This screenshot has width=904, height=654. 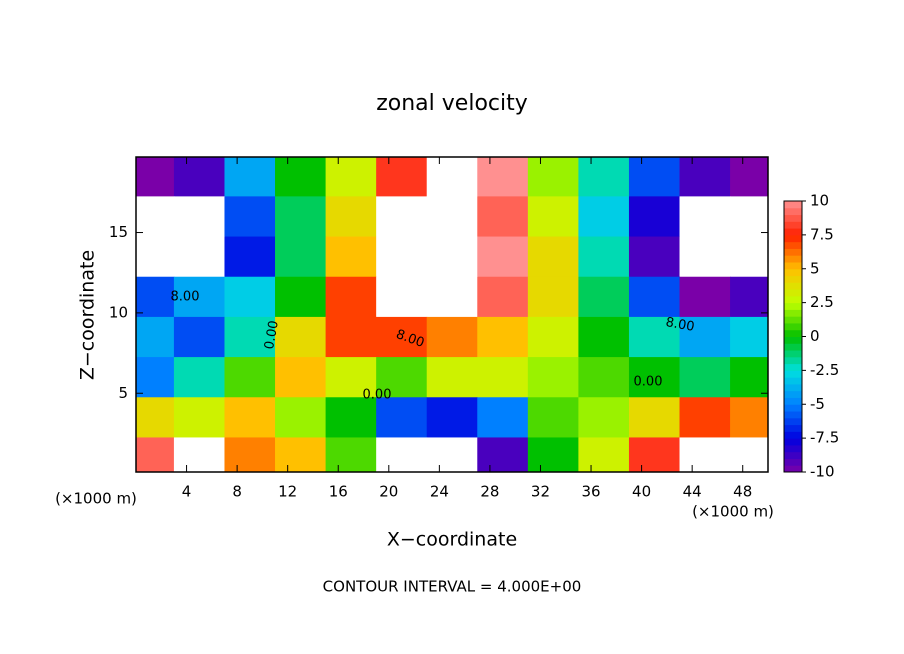 I want to click on colorbar-tick-label: -10, so click(x=822, y=472).